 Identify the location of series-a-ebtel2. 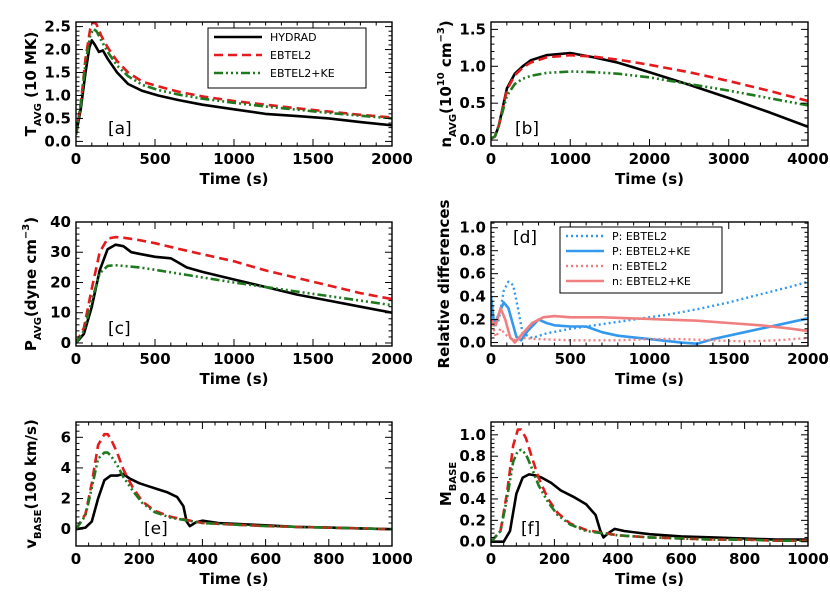
(234, 78).